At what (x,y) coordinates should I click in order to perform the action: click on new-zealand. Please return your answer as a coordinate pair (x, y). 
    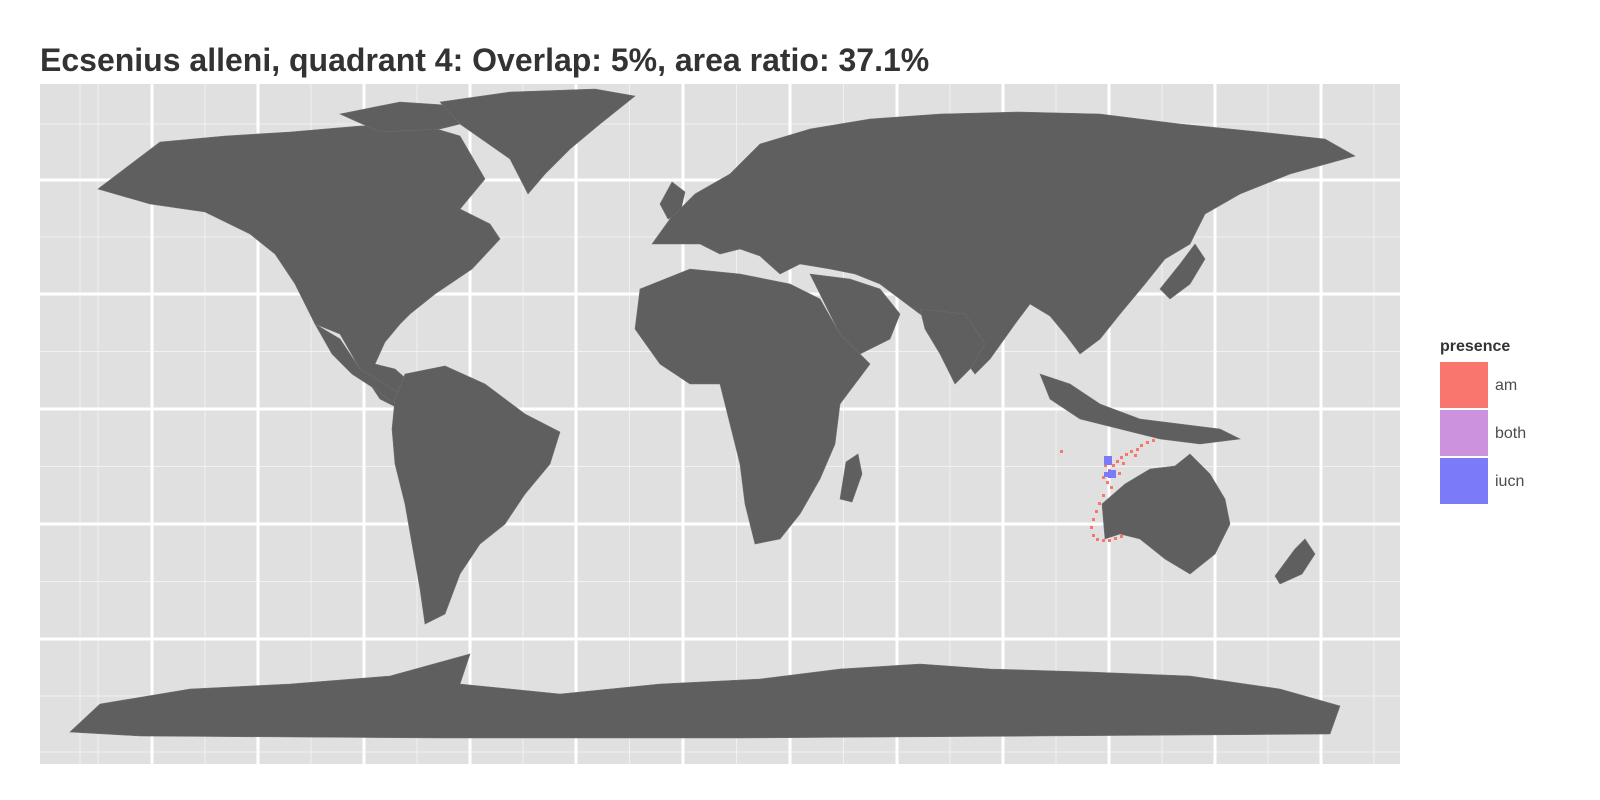
    Looking at the image, I should click on (1295, 561).